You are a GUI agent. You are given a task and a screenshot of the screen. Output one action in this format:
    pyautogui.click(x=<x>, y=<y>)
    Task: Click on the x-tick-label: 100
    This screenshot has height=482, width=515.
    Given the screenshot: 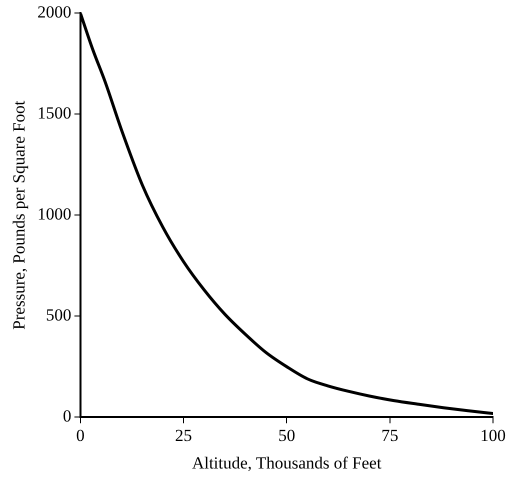 What is the action you would take?
    pyautogui.click(x=493, y=435)
    